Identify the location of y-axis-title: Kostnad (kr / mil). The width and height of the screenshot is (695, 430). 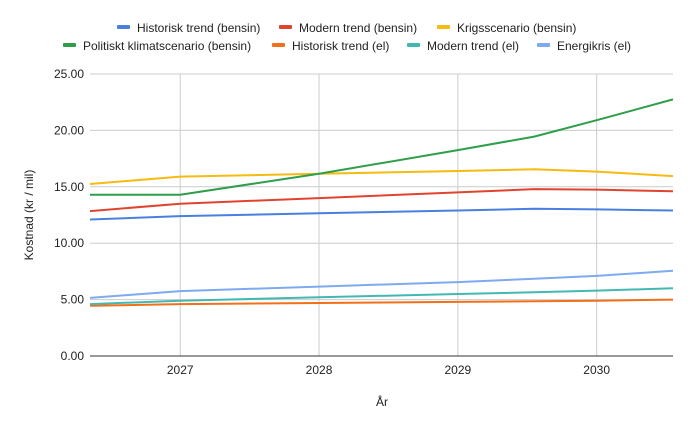
(29, 215).